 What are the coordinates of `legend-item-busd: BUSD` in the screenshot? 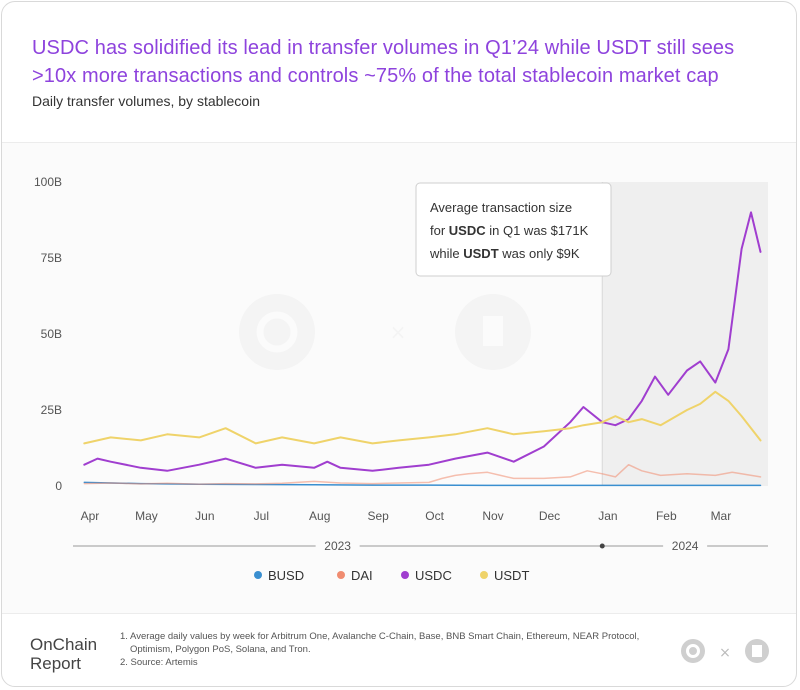 It's located at (279, 575).